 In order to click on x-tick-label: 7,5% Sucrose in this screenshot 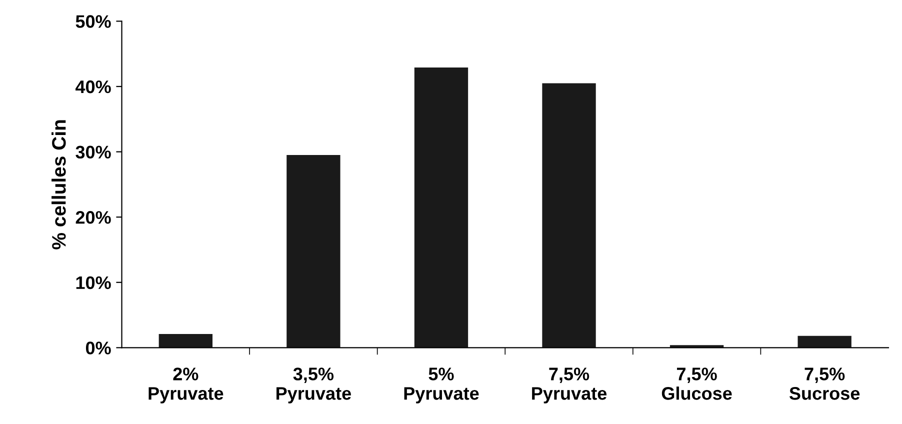, I will do `click(824, 384)`.